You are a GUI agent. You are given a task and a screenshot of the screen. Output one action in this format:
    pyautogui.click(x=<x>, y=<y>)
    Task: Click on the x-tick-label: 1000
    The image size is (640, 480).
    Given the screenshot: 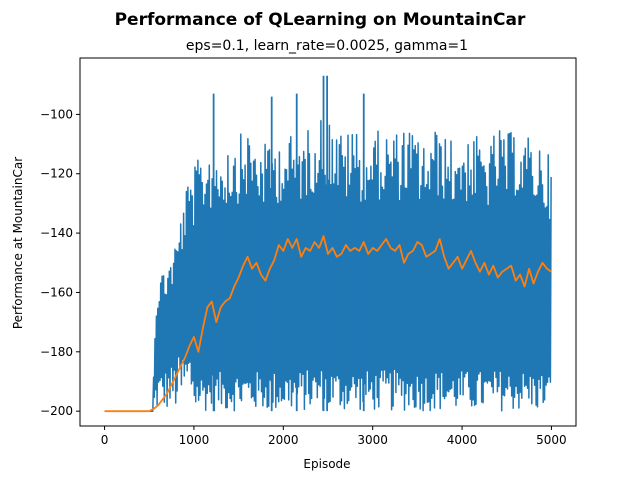 What is the action you would take?
    pyautogui.click(x=194, y=440)
    